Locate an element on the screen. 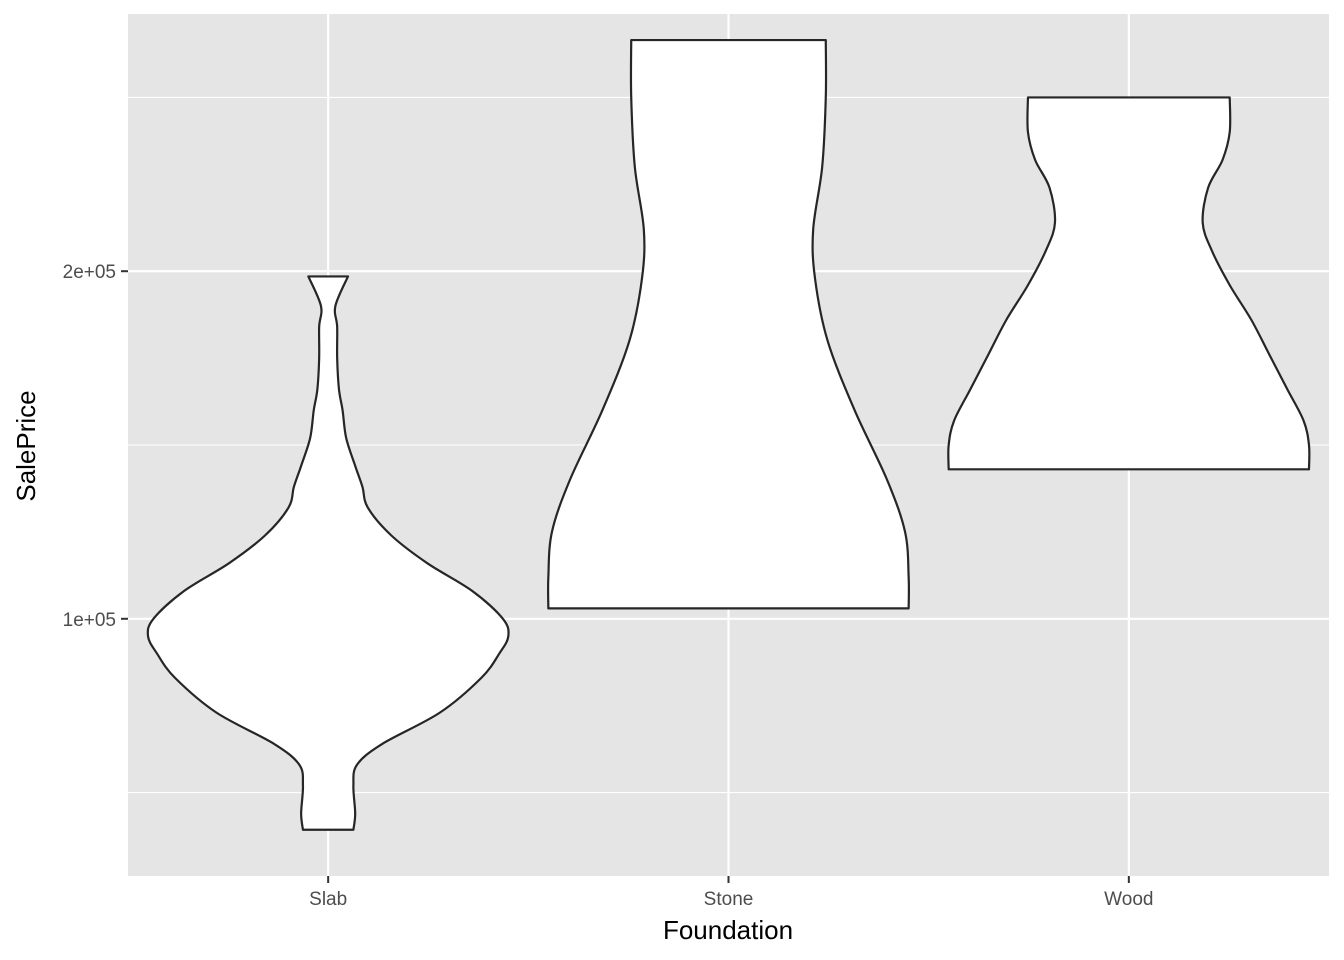 This screenshot has width=1344, height=960. x-axis: Slab Stone Wood is located at coordinates (731, 893).